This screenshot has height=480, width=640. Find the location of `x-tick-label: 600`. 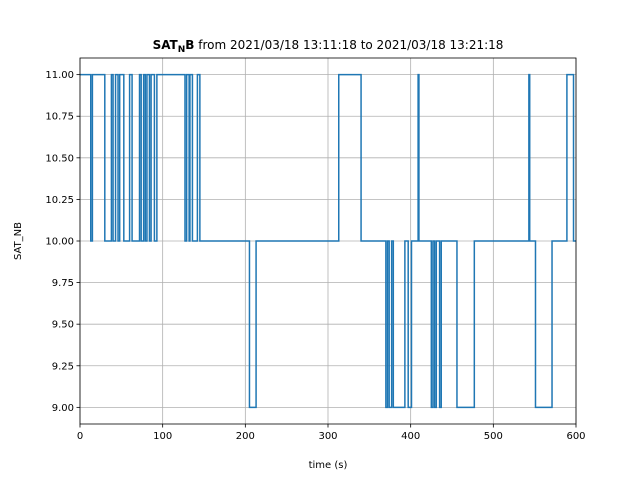

x-tick-label: 600 is located at coordinates (575, 436).